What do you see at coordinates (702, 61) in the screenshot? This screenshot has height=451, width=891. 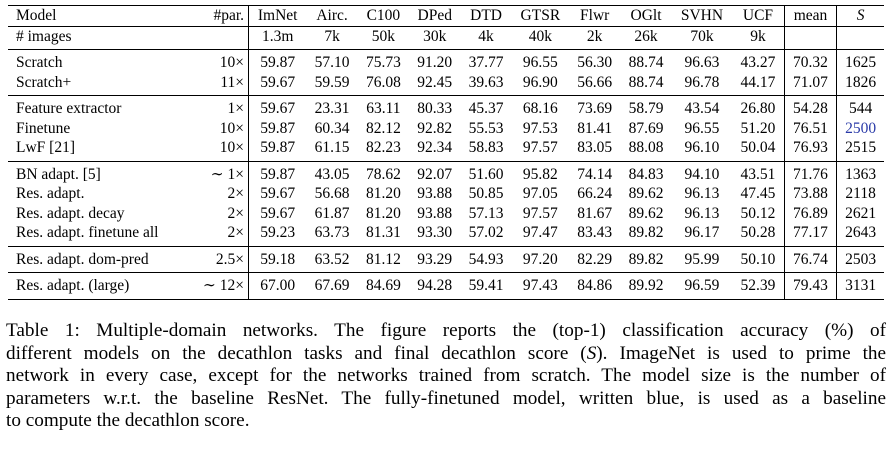 I see `value-cell: 96.63` at bounding box center [702, 61].